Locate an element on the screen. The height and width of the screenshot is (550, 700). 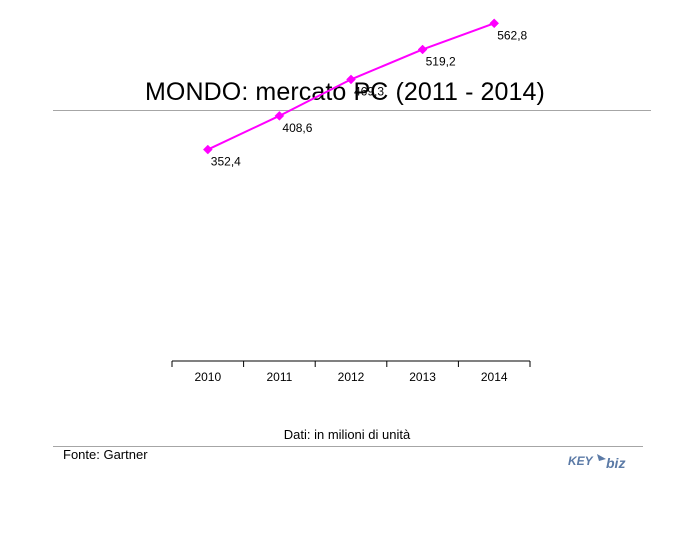
series-line is located at coordinates (351, 86).